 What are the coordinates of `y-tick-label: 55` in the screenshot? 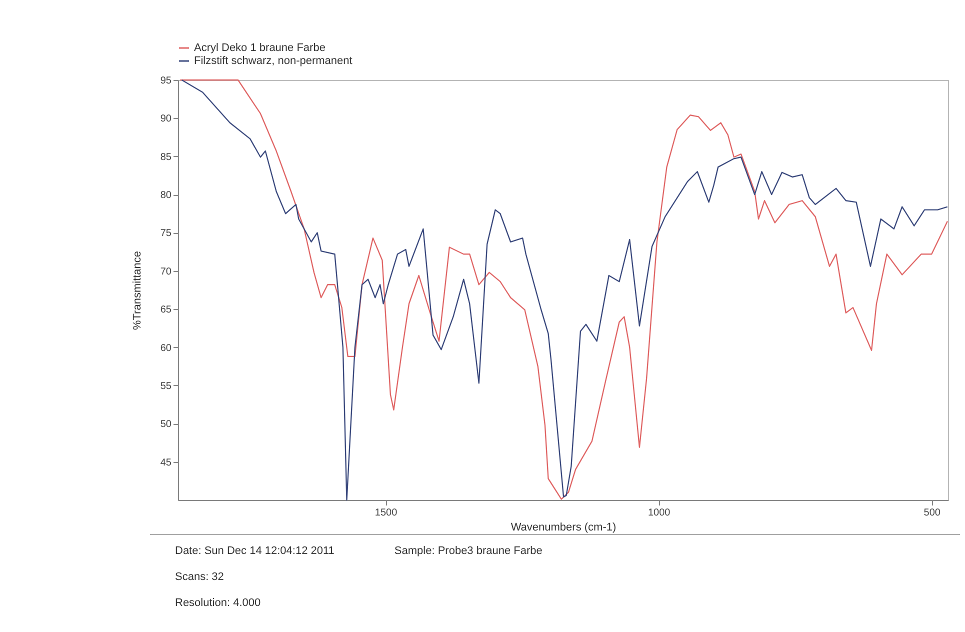 It's located at (166, 386).